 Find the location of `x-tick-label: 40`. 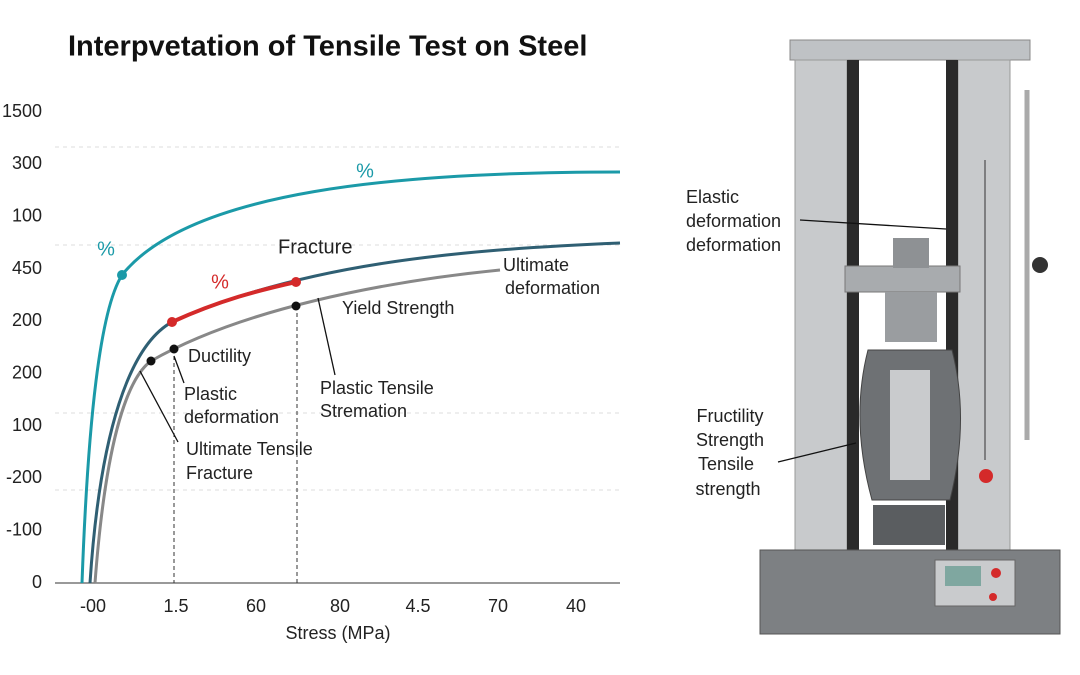

x-tick-label: 40 is located at coordinates (576, 606).